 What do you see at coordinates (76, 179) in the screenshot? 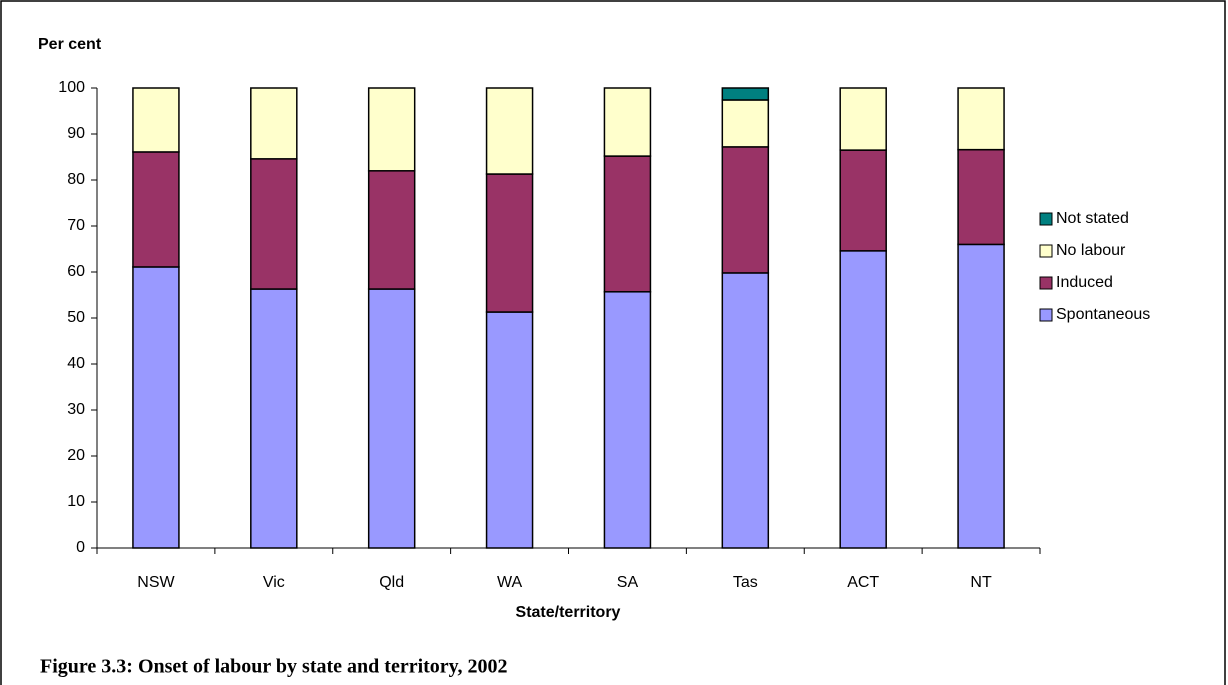
I see `y-tick-label: 80` at bounding box center [76, 179].